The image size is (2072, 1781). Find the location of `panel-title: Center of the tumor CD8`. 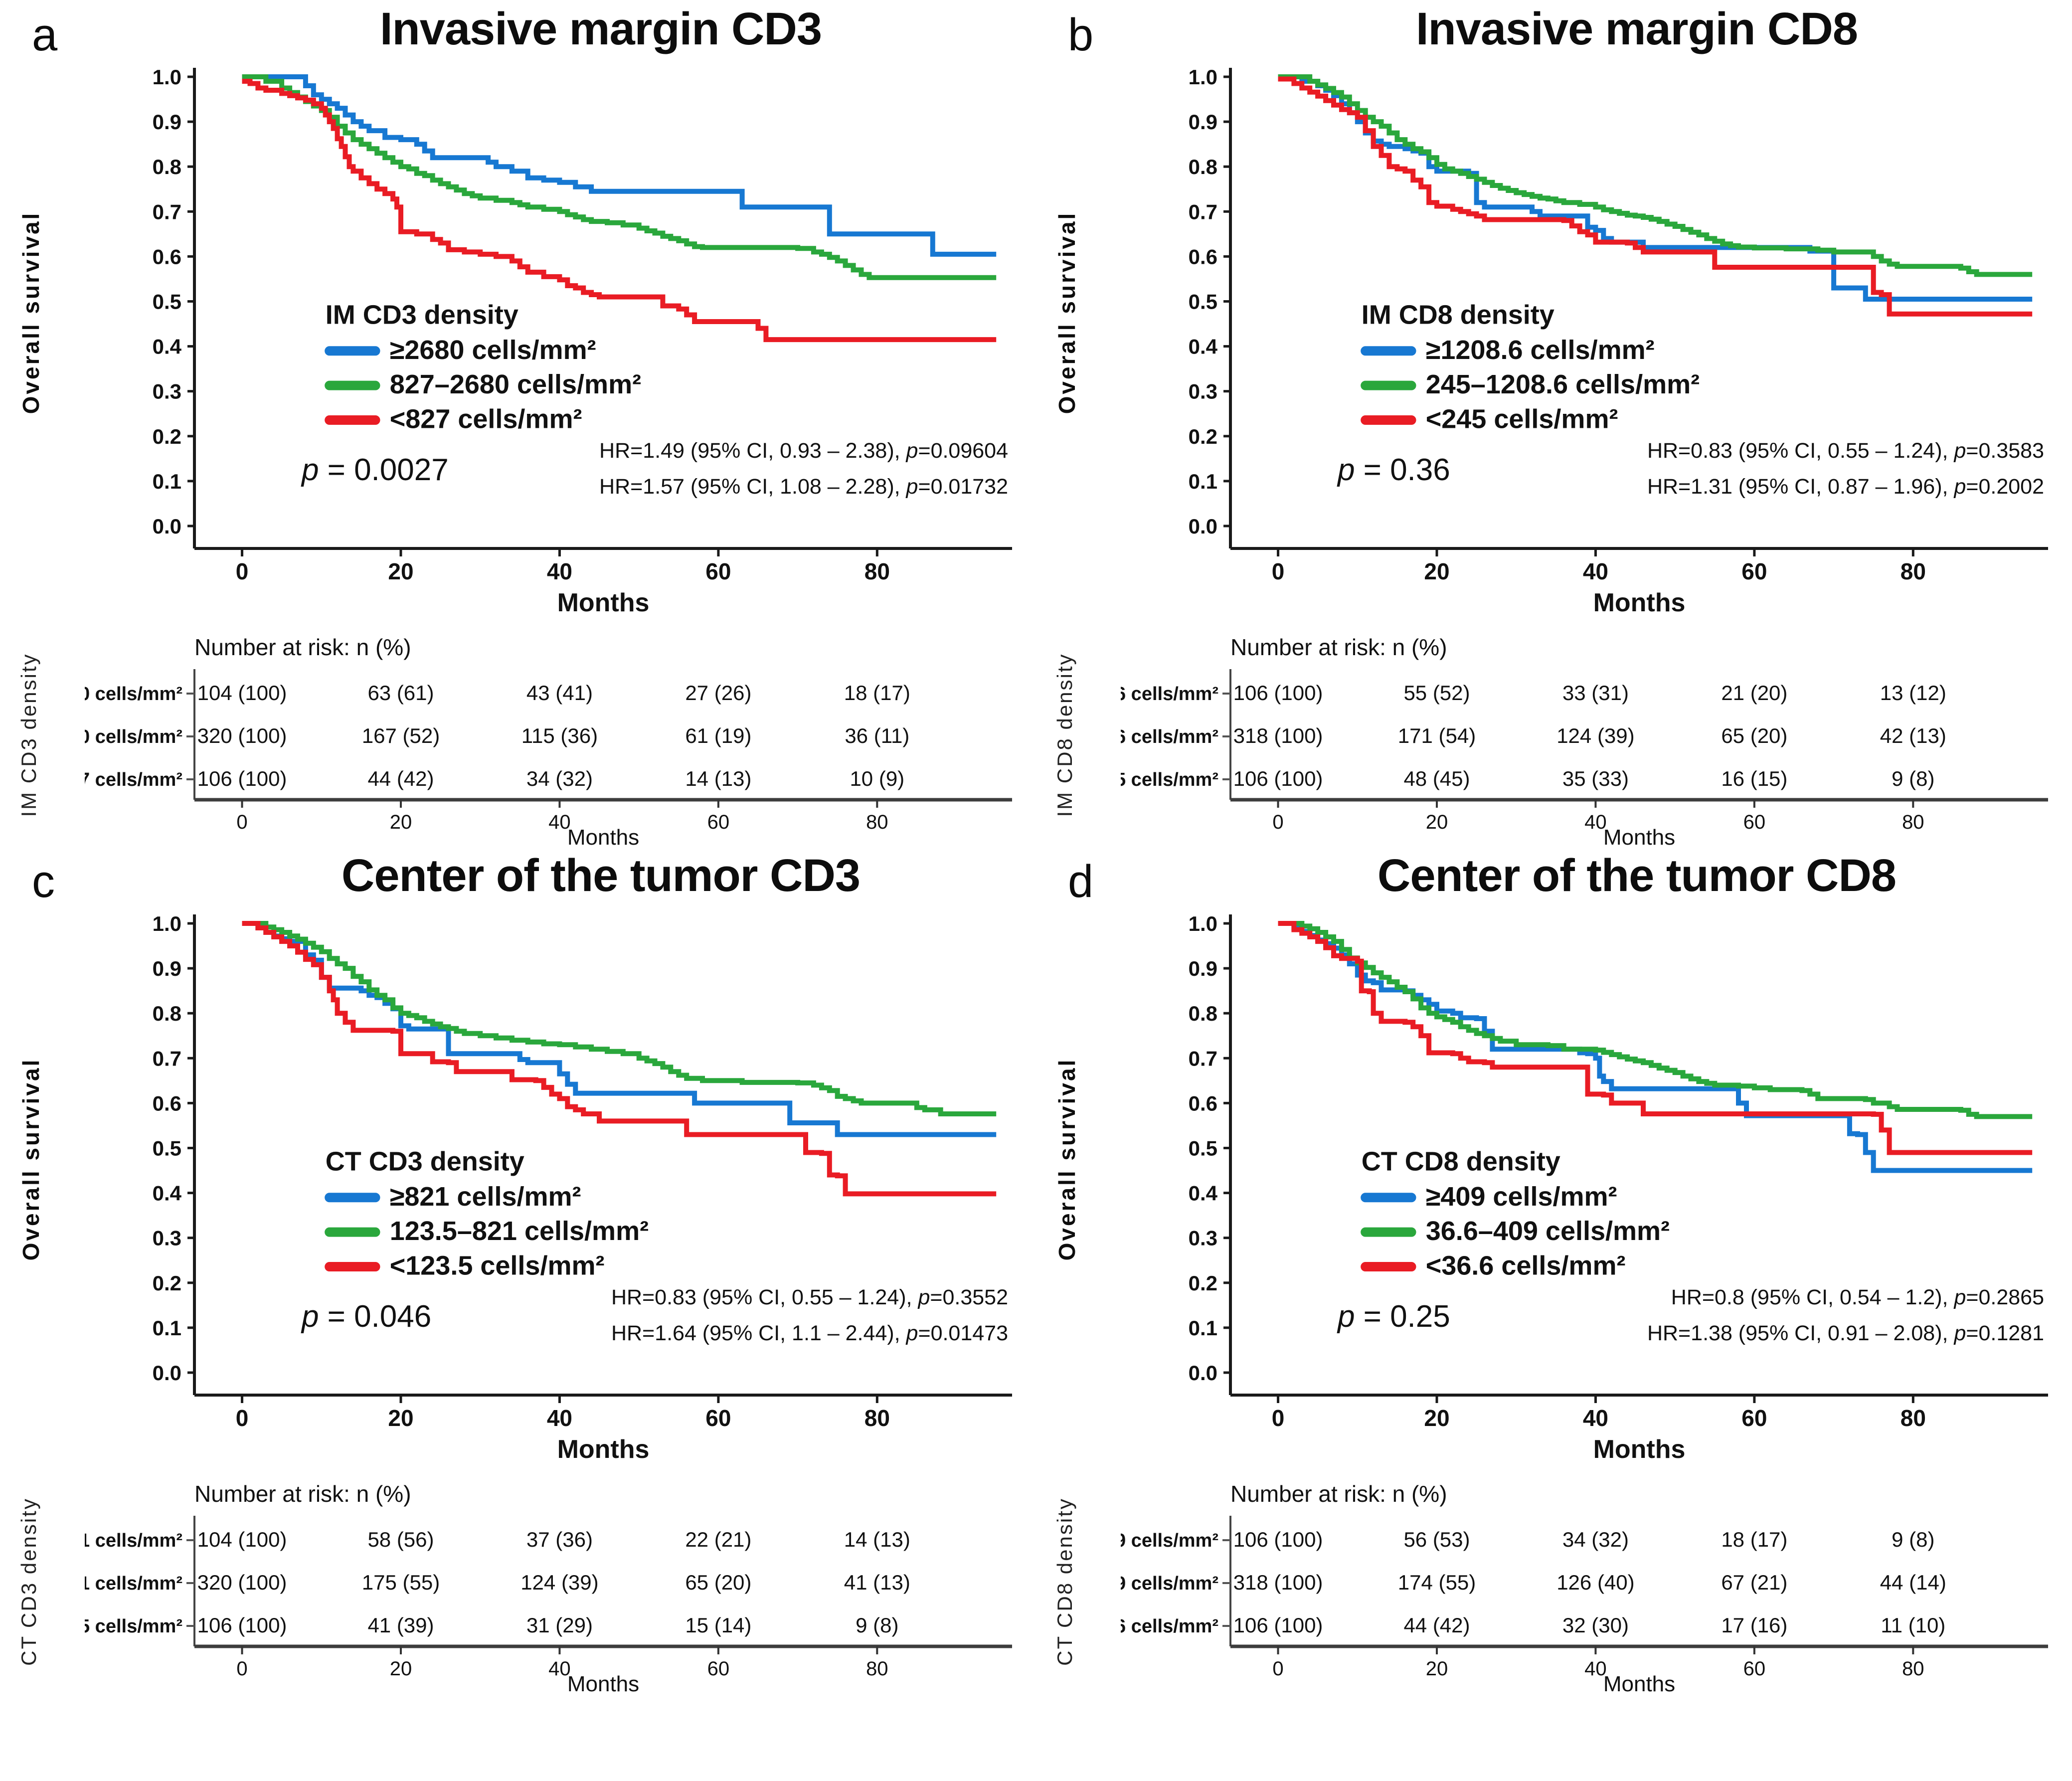

panel-title: Center of the tumor CD8 is located at coordinates (1637, 876).